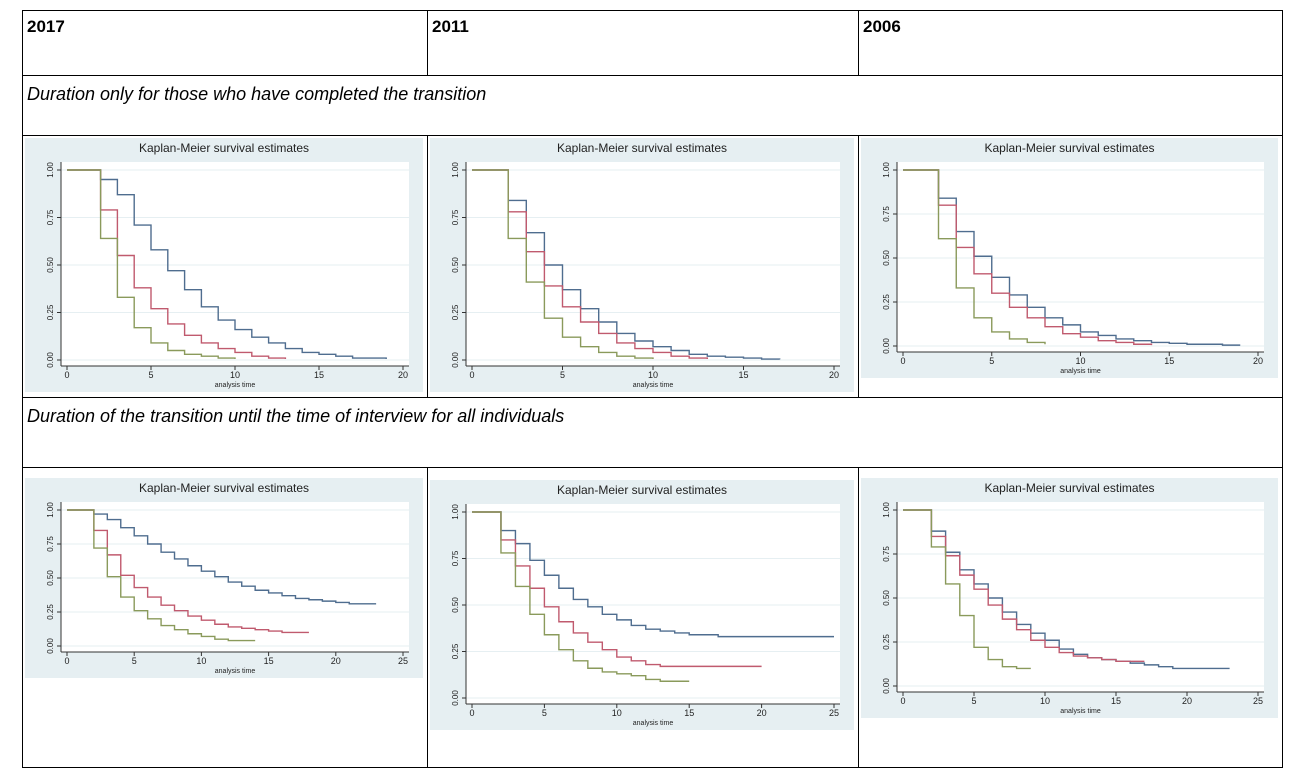 The image size is (1296, 768). I want to click on header-cell: 2017, so click(225, 43).